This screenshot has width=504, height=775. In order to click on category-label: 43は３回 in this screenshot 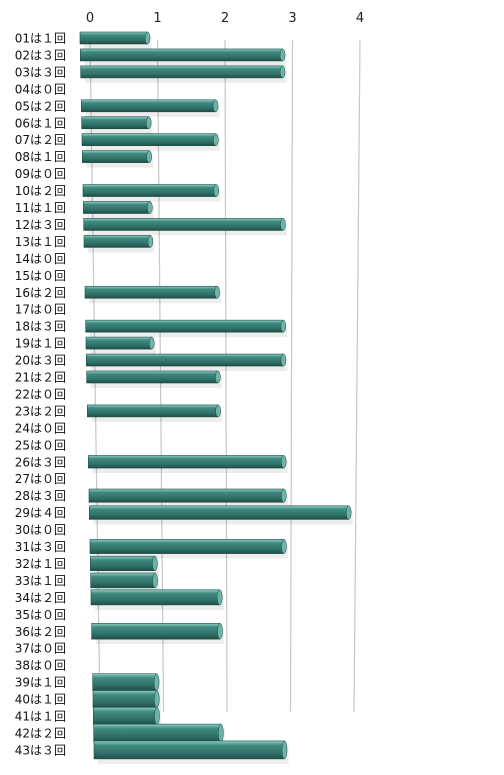, I will do `click(40, 750)`.